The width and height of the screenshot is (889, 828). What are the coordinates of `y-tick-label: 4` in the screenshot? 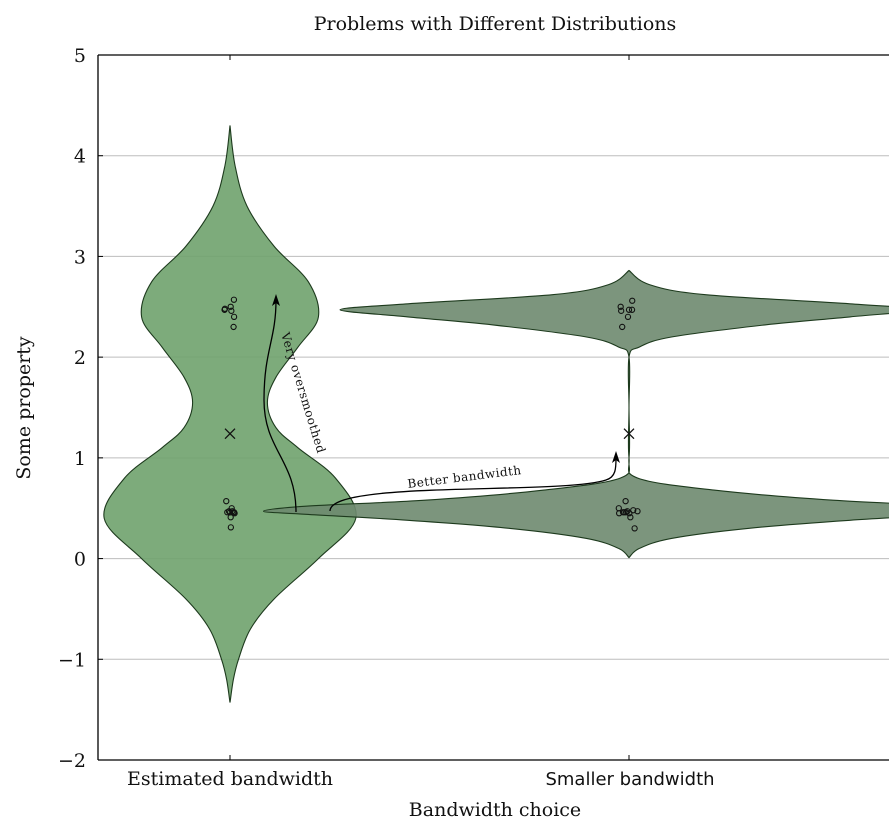 It's located at (80, 157).